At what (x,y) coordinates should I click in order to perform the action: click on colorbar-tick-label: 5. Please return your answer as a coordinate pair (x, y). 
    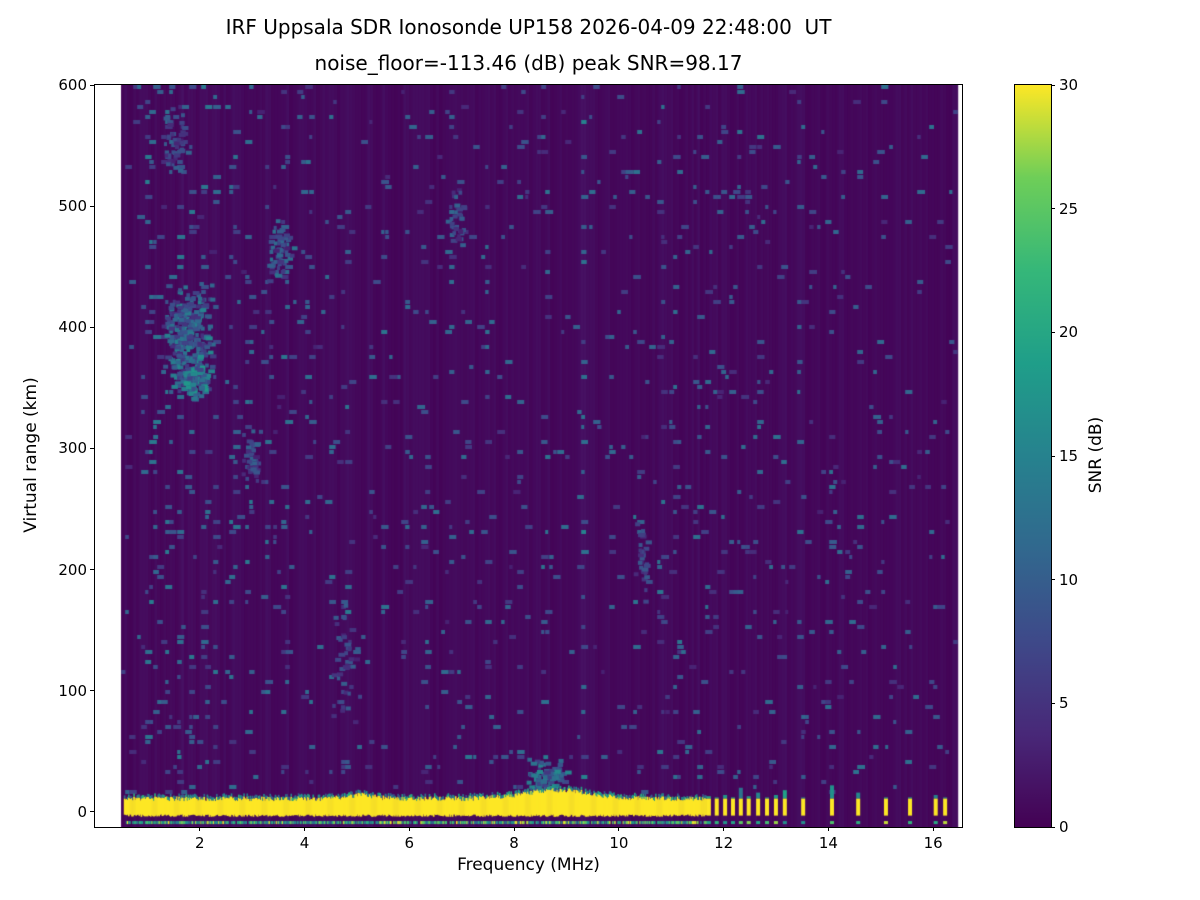
    Looking at the image, I should click on (1064, 703).